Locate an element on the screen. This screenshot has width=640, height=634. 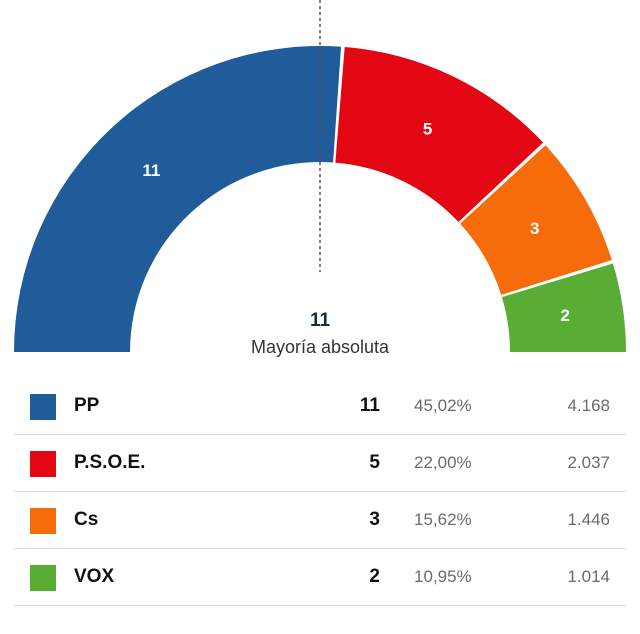
percent-psoe: 22,00% is located at coordinates (443, 462).